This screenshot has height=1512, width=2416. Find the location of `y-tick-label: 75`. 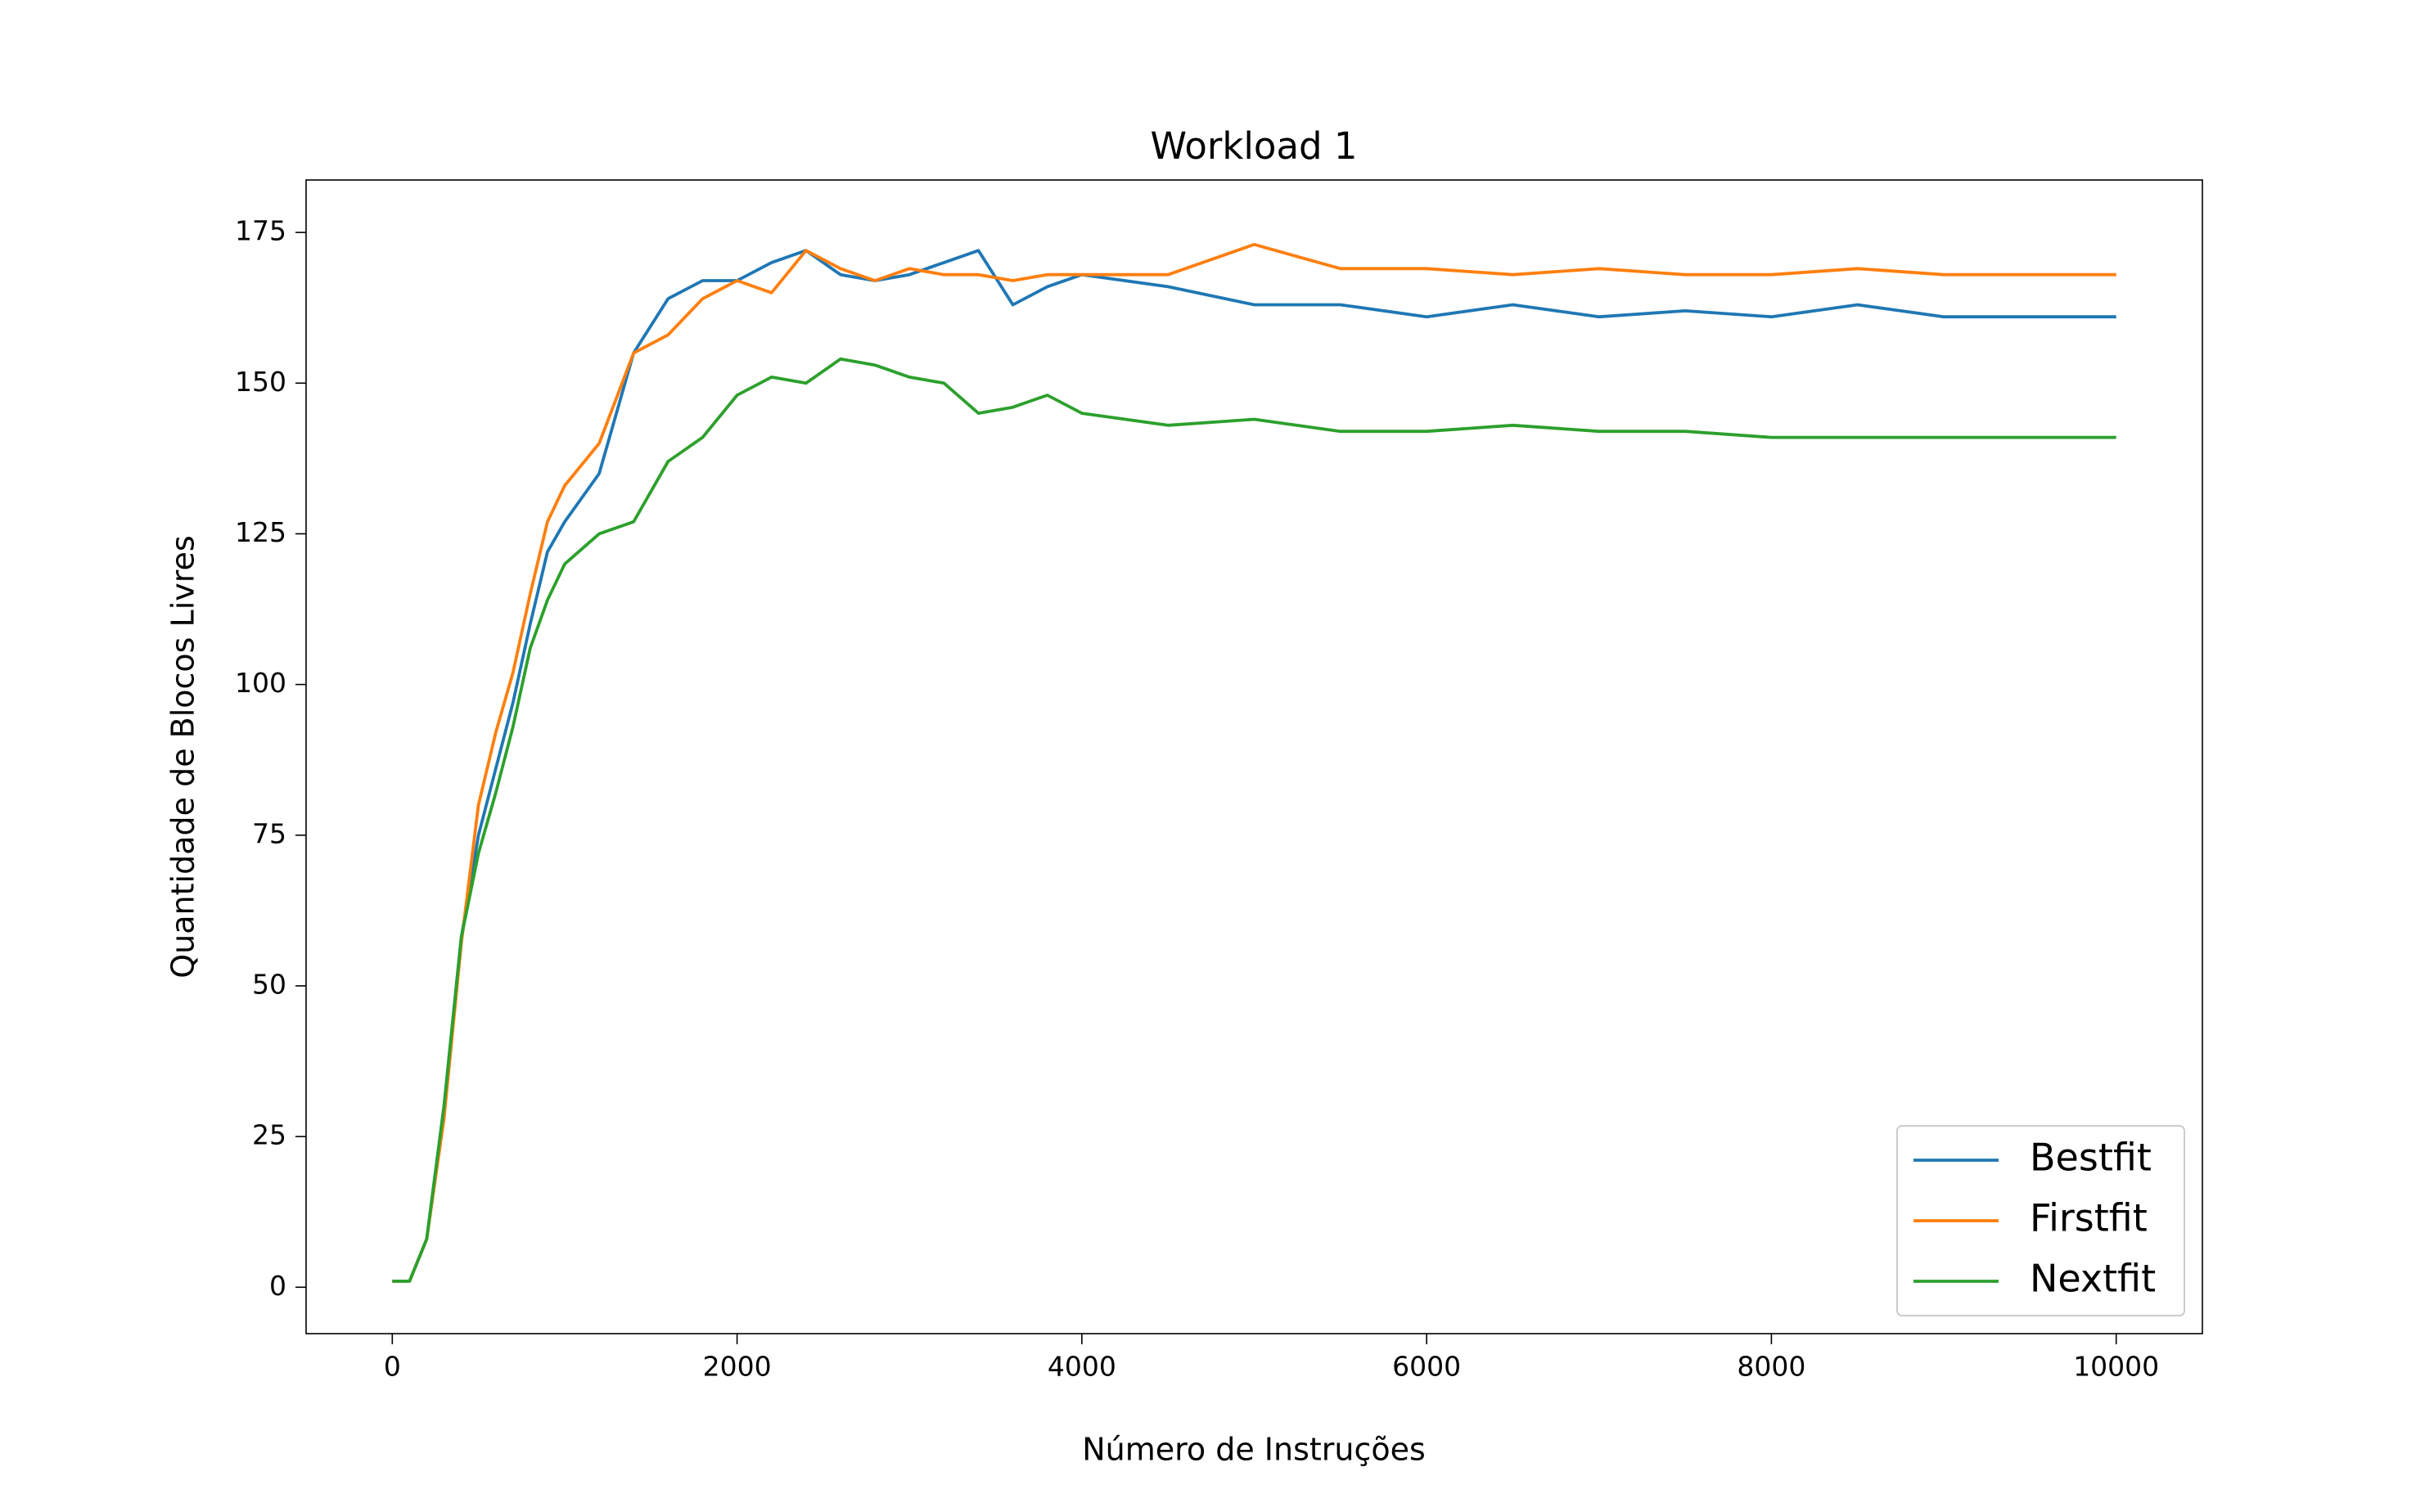

y-tick-label: 75 is located at coordinates (269, 833).